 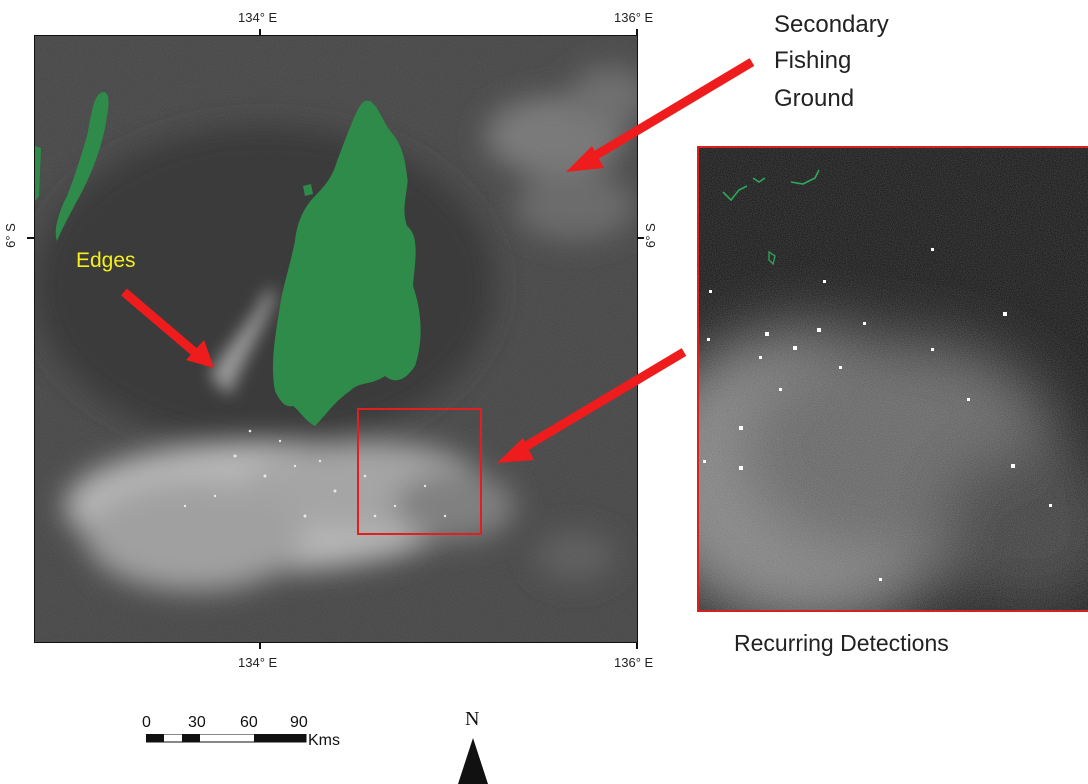 What do you see at coordinates (634, 662) in the screenshot?
I see `lon-label-bottom-136: 136° E` at bounding box center [634, 662].